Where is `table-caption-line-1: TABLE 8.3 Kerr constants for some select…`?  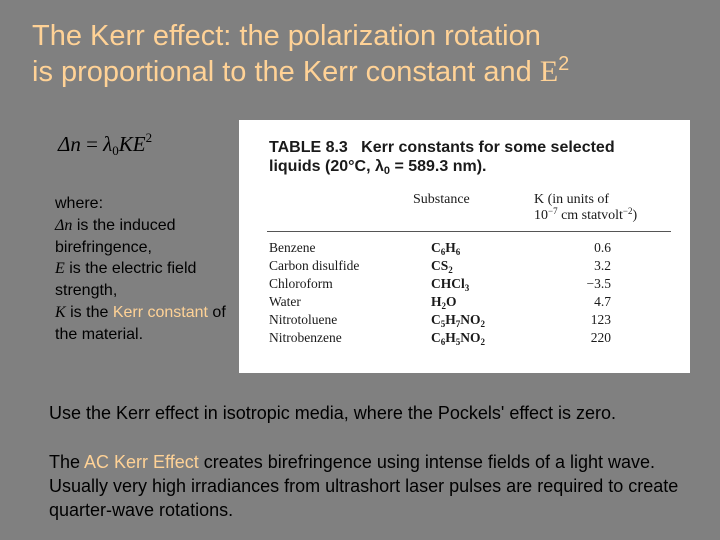
table-caption-line-1: TABLE 8.3 Kerr constants for some select… is located at coordinates (442, 147).